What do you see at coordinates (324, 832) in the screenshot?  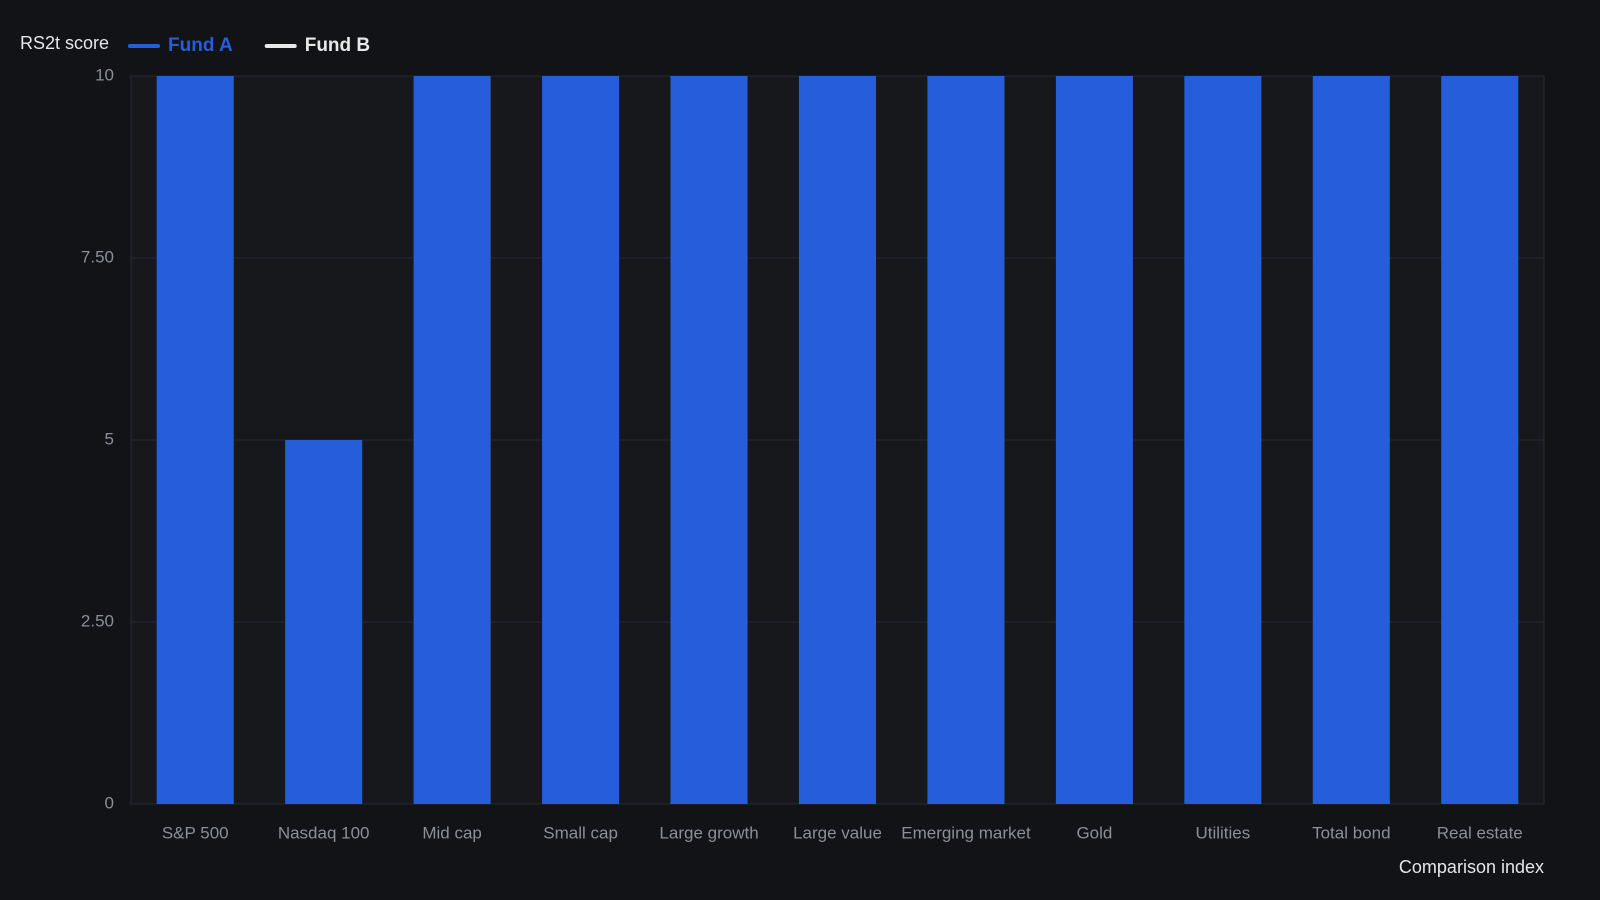 I see `x-tick-label: Nasdaq 100` at bounding box center [324, 832].